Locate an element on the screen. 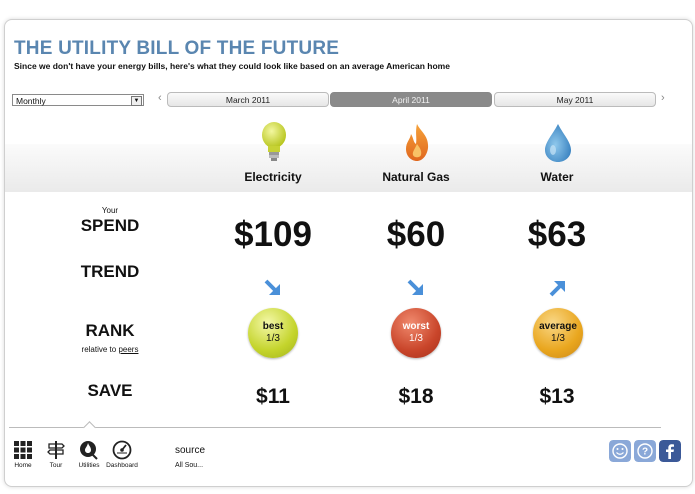 Image resolution: width=695 pixels, height=494 pixels. signpost-icon is located at coordinates (56, 450).